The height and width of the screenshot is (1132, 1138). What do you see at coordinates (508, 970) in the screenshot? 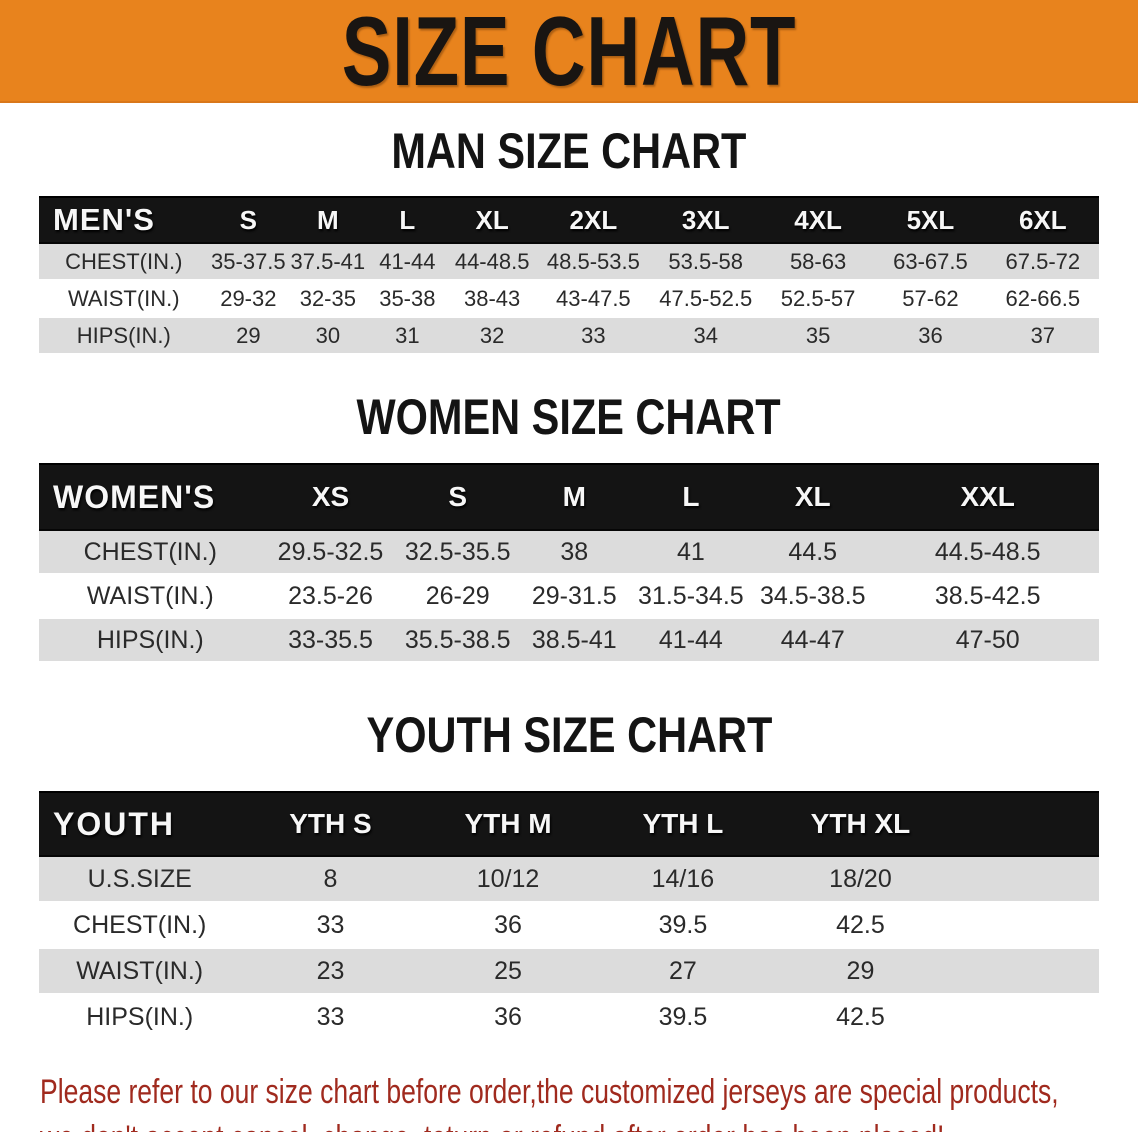
I see `size-cell: 25` at bounding box center [508, 970].